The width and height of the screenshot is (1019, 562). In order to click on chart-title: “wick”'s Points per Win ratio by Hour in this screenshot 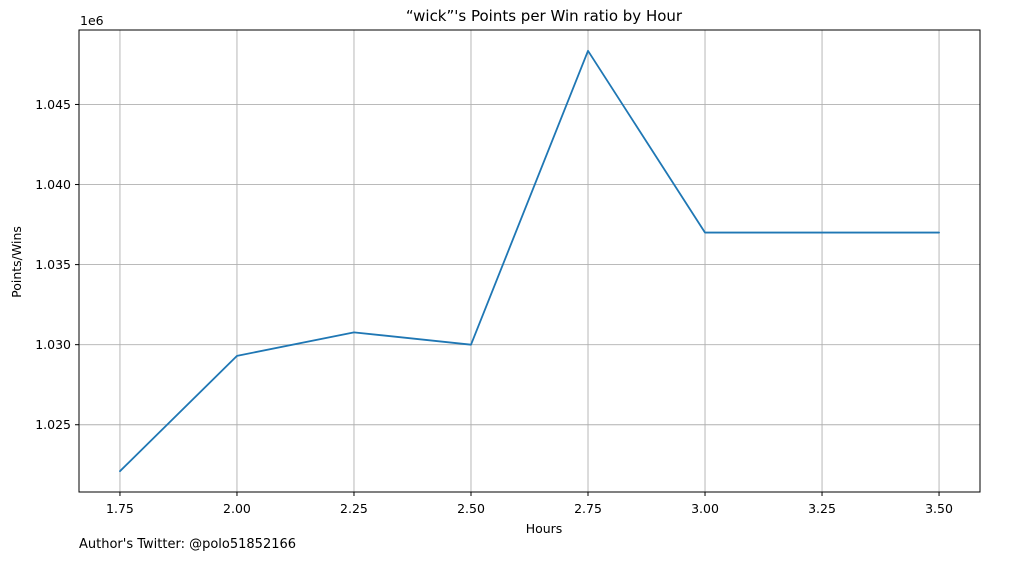, I will do `click(544, 16)`.